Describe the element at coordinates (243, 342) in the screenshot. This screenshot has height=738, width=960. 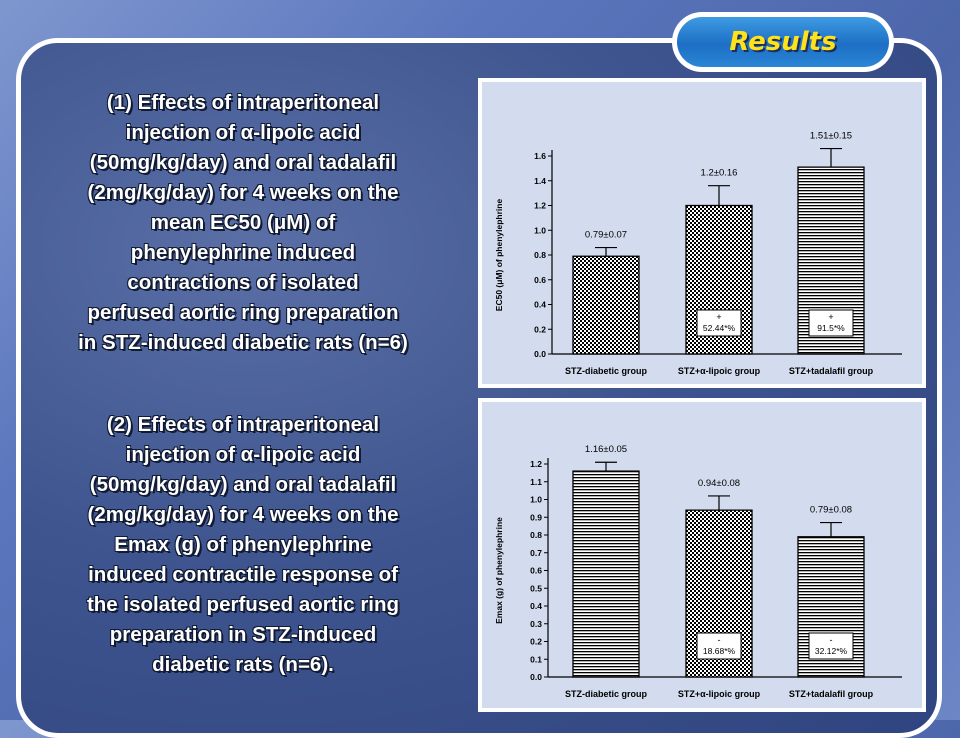
I see `description-line: in STZ-induced diabetic rats (n=6)` at that location.